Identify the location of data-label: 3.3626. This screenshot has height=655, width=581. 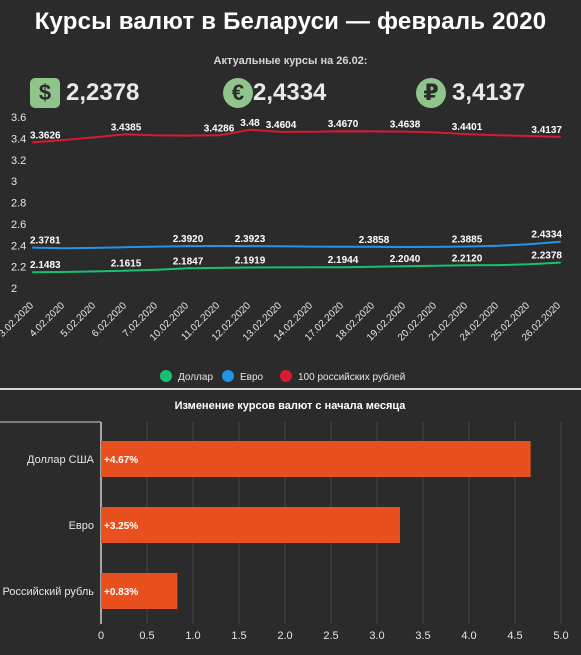
(45, 135).